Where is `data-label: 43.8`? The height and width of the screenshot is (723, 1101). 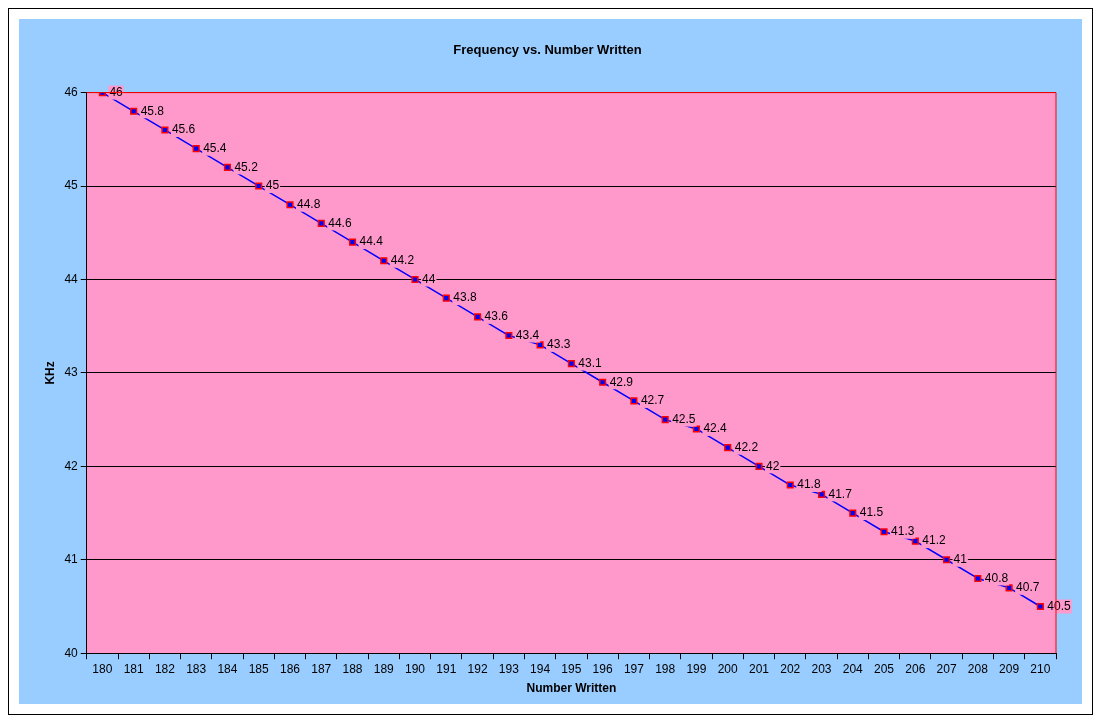 data-label: 43.8 is located at coordinates (465, 297).